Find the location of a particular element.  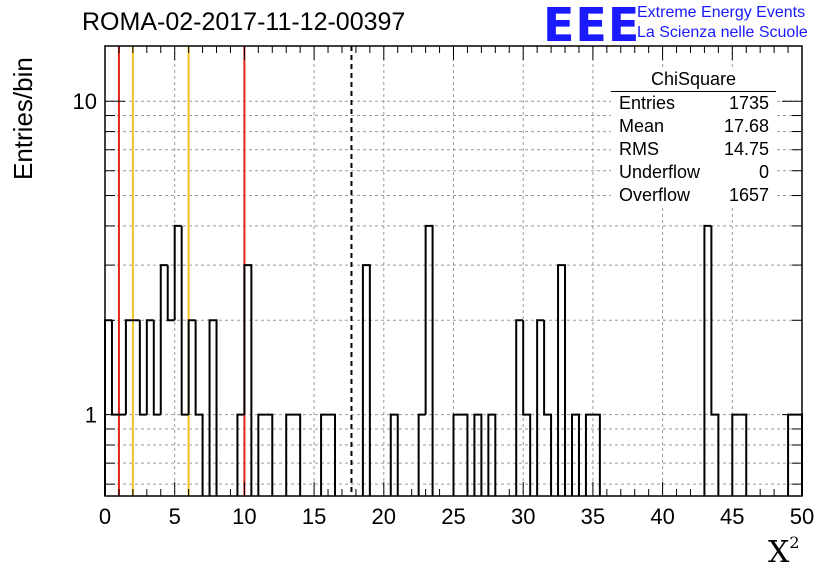

chart-title: ROMA-02-2017-11-12-00397 is located at coordinates (244, 22).